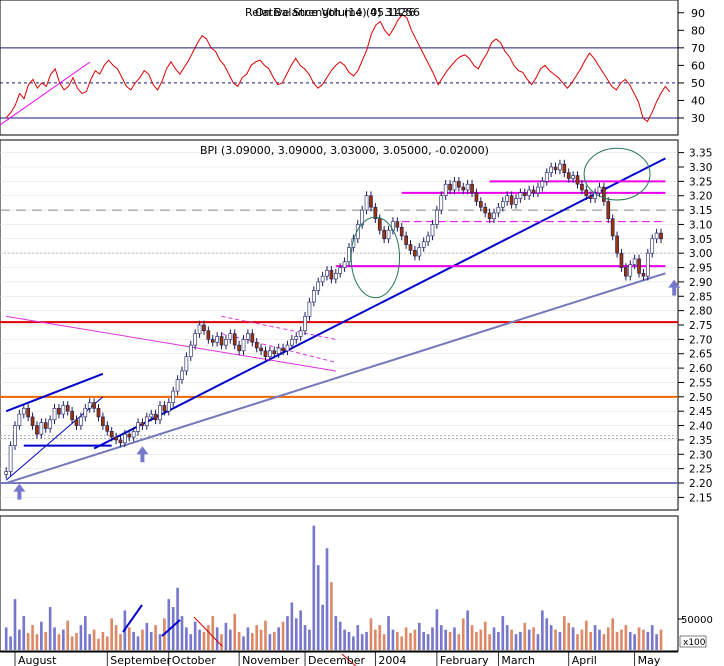 The width and height of the screenshot is (724, 666). What do you see at coordinates (700, 254) in the screenshot?
I see `price-tick-label: 3.00` at bounding box center [700, 254].